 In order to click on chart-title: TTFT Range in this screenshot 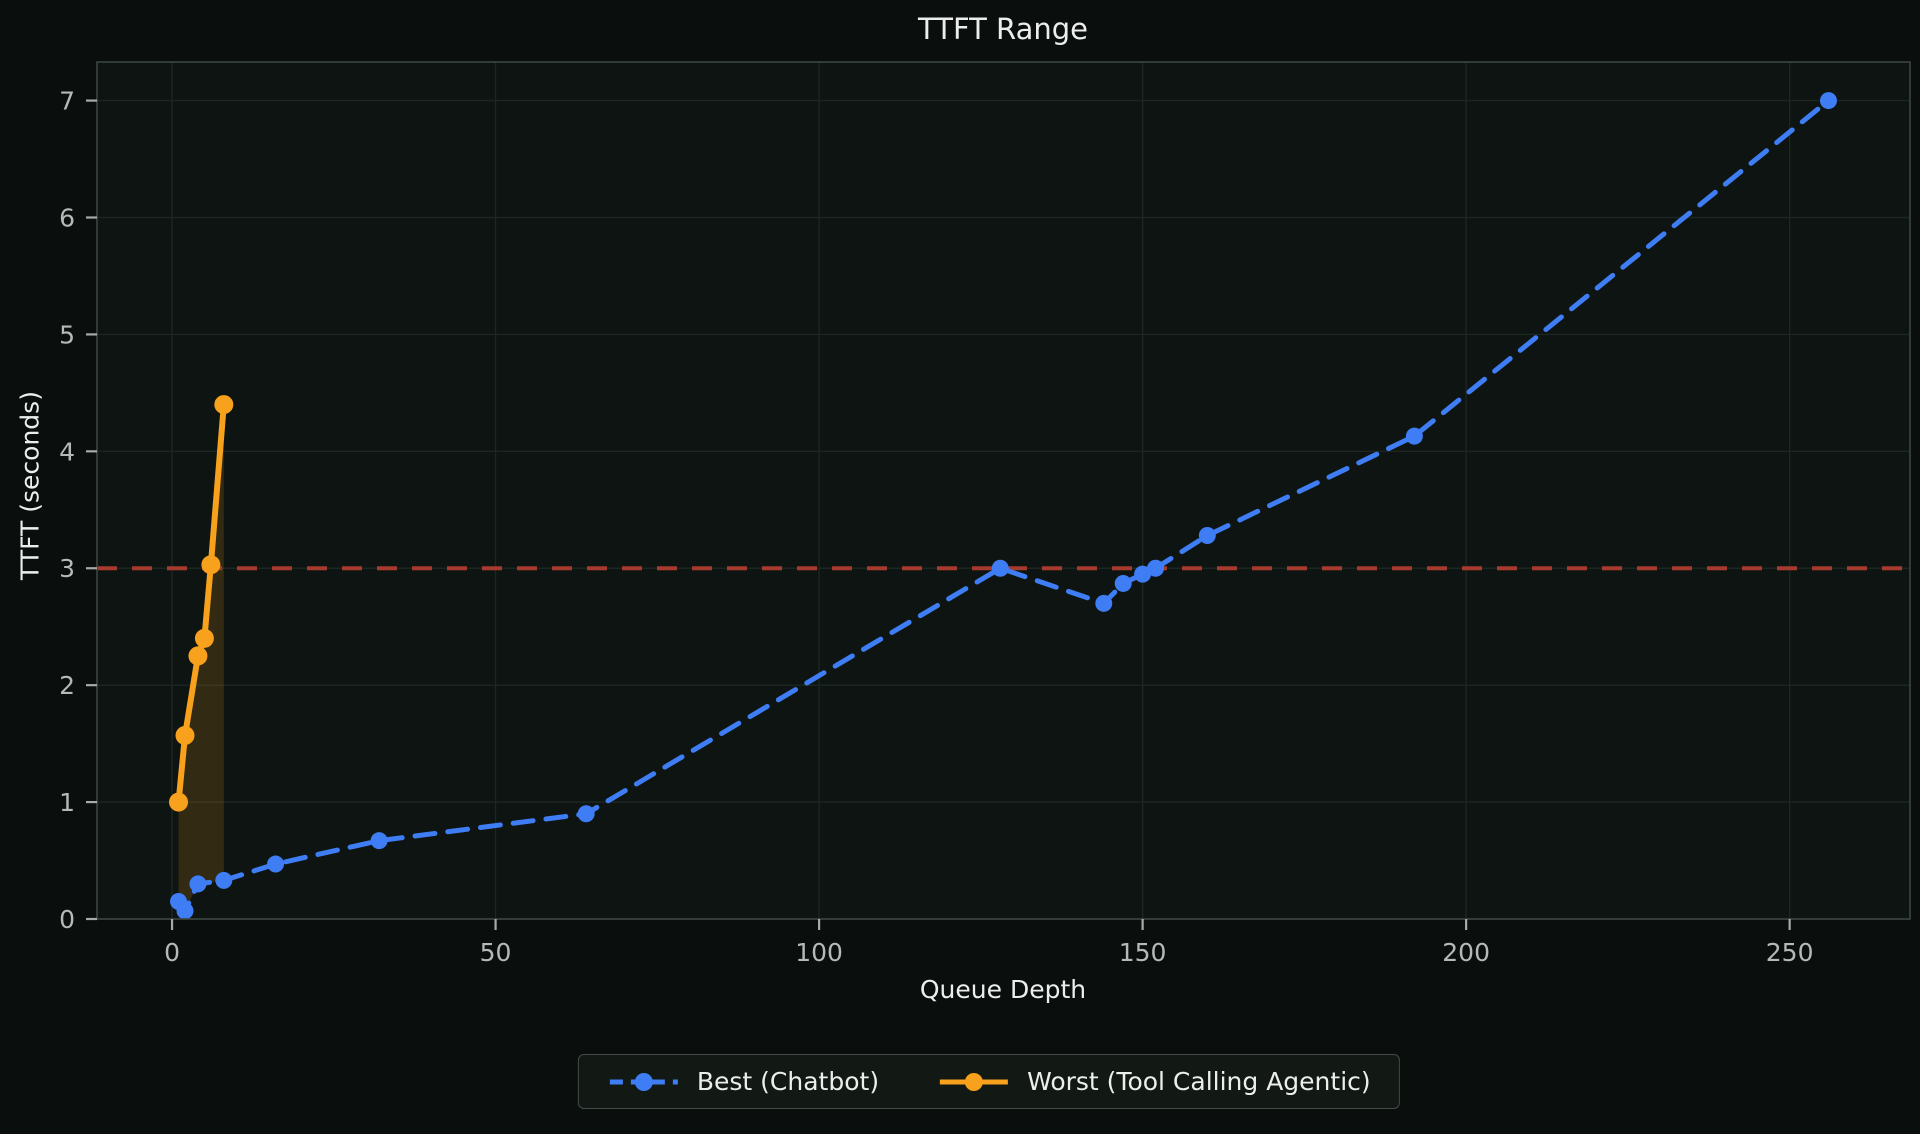, I will do `click(1003, 29)`.